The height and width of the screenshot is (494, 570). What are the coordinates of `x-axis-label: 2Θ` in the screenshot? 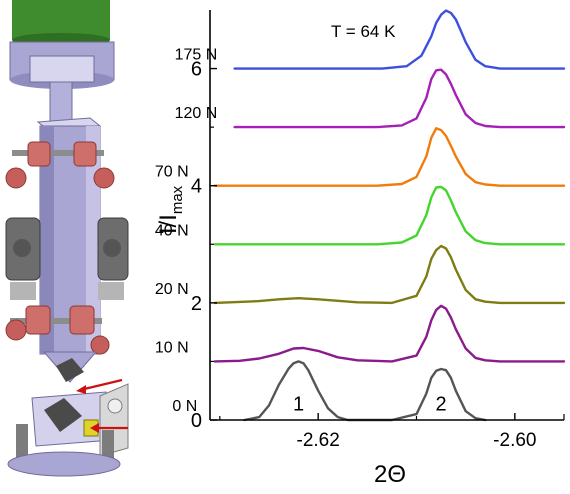 It's located at (390, 474).